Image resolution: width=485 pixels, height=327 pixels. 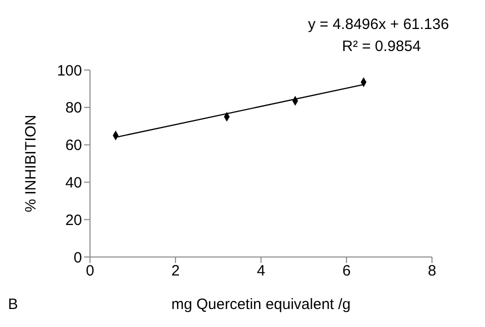 What do you see at coordinates (261, 304) in the screenshot?
I see `x-axis-title: mg Quercetin equivalent /g` at bounding box center [261, 304].